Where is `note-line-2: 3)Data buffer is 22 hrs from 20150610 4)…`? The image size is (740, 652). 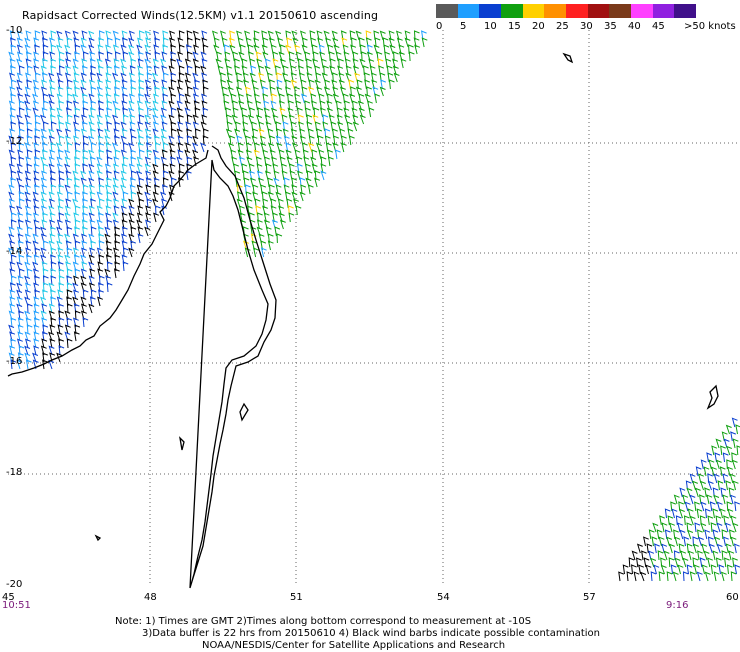 note-line-2: 3)Data buffer is 22 hrs from 20150610 4)… is located at coordinates (371, 633).